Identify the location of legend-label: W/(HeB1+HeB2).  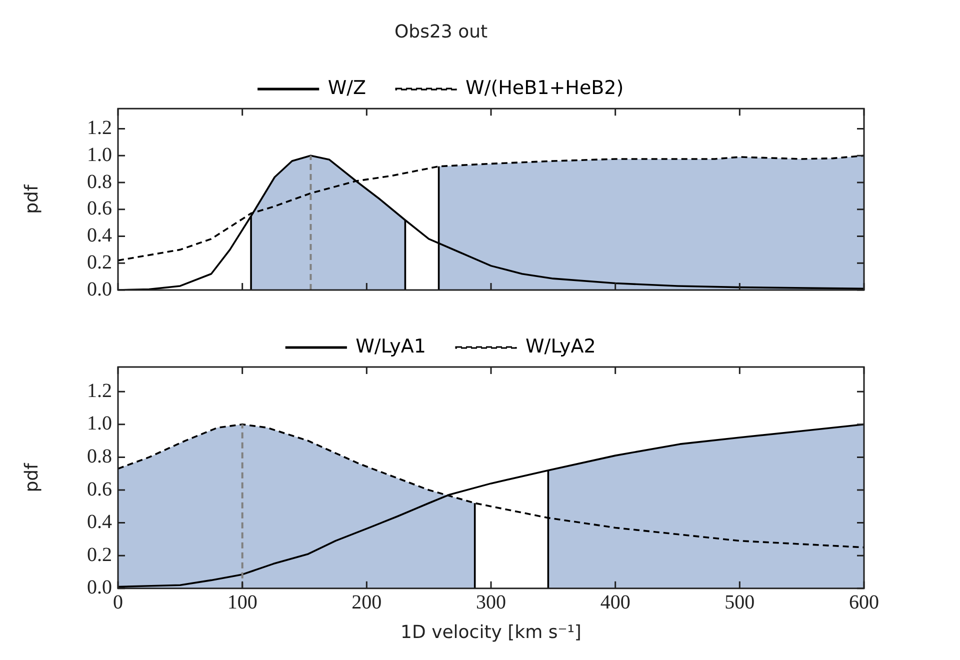
(545, 88).